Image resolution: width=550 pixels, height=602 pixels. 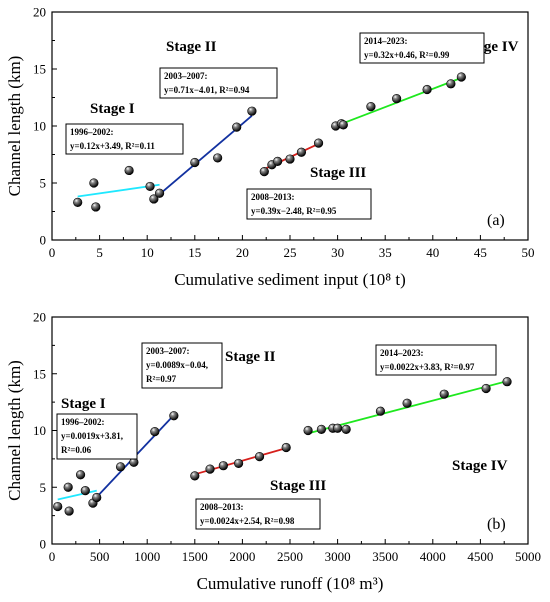 What do you see at coordinates (39, 12) in the screenshot?
I see `y-tick-label: 20` at bounding box center [39, 12].